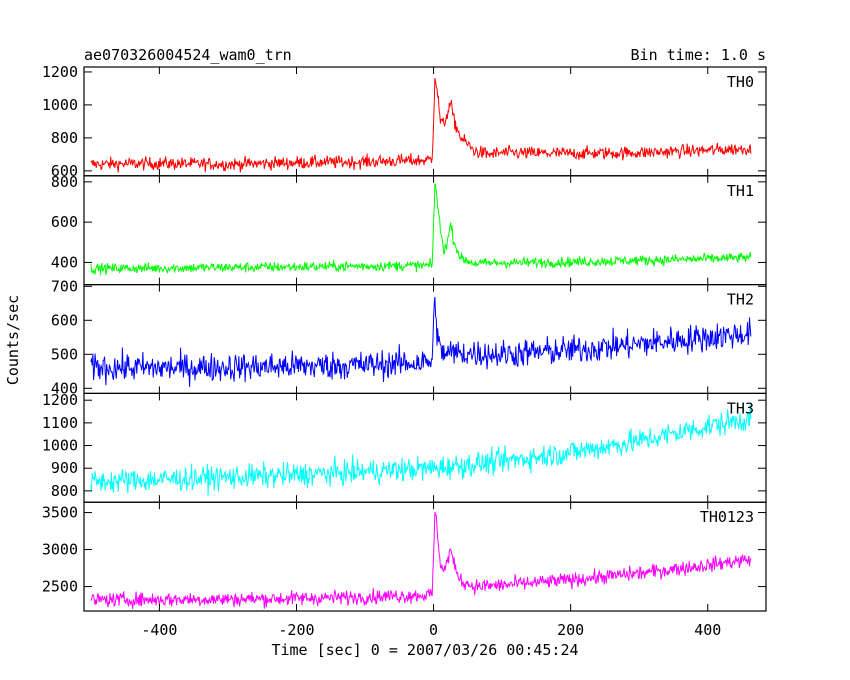 The width and height of the screenshot is (850, 680). I want to click on panel-th1: 400 600 800 TH1, so click(409, 229).